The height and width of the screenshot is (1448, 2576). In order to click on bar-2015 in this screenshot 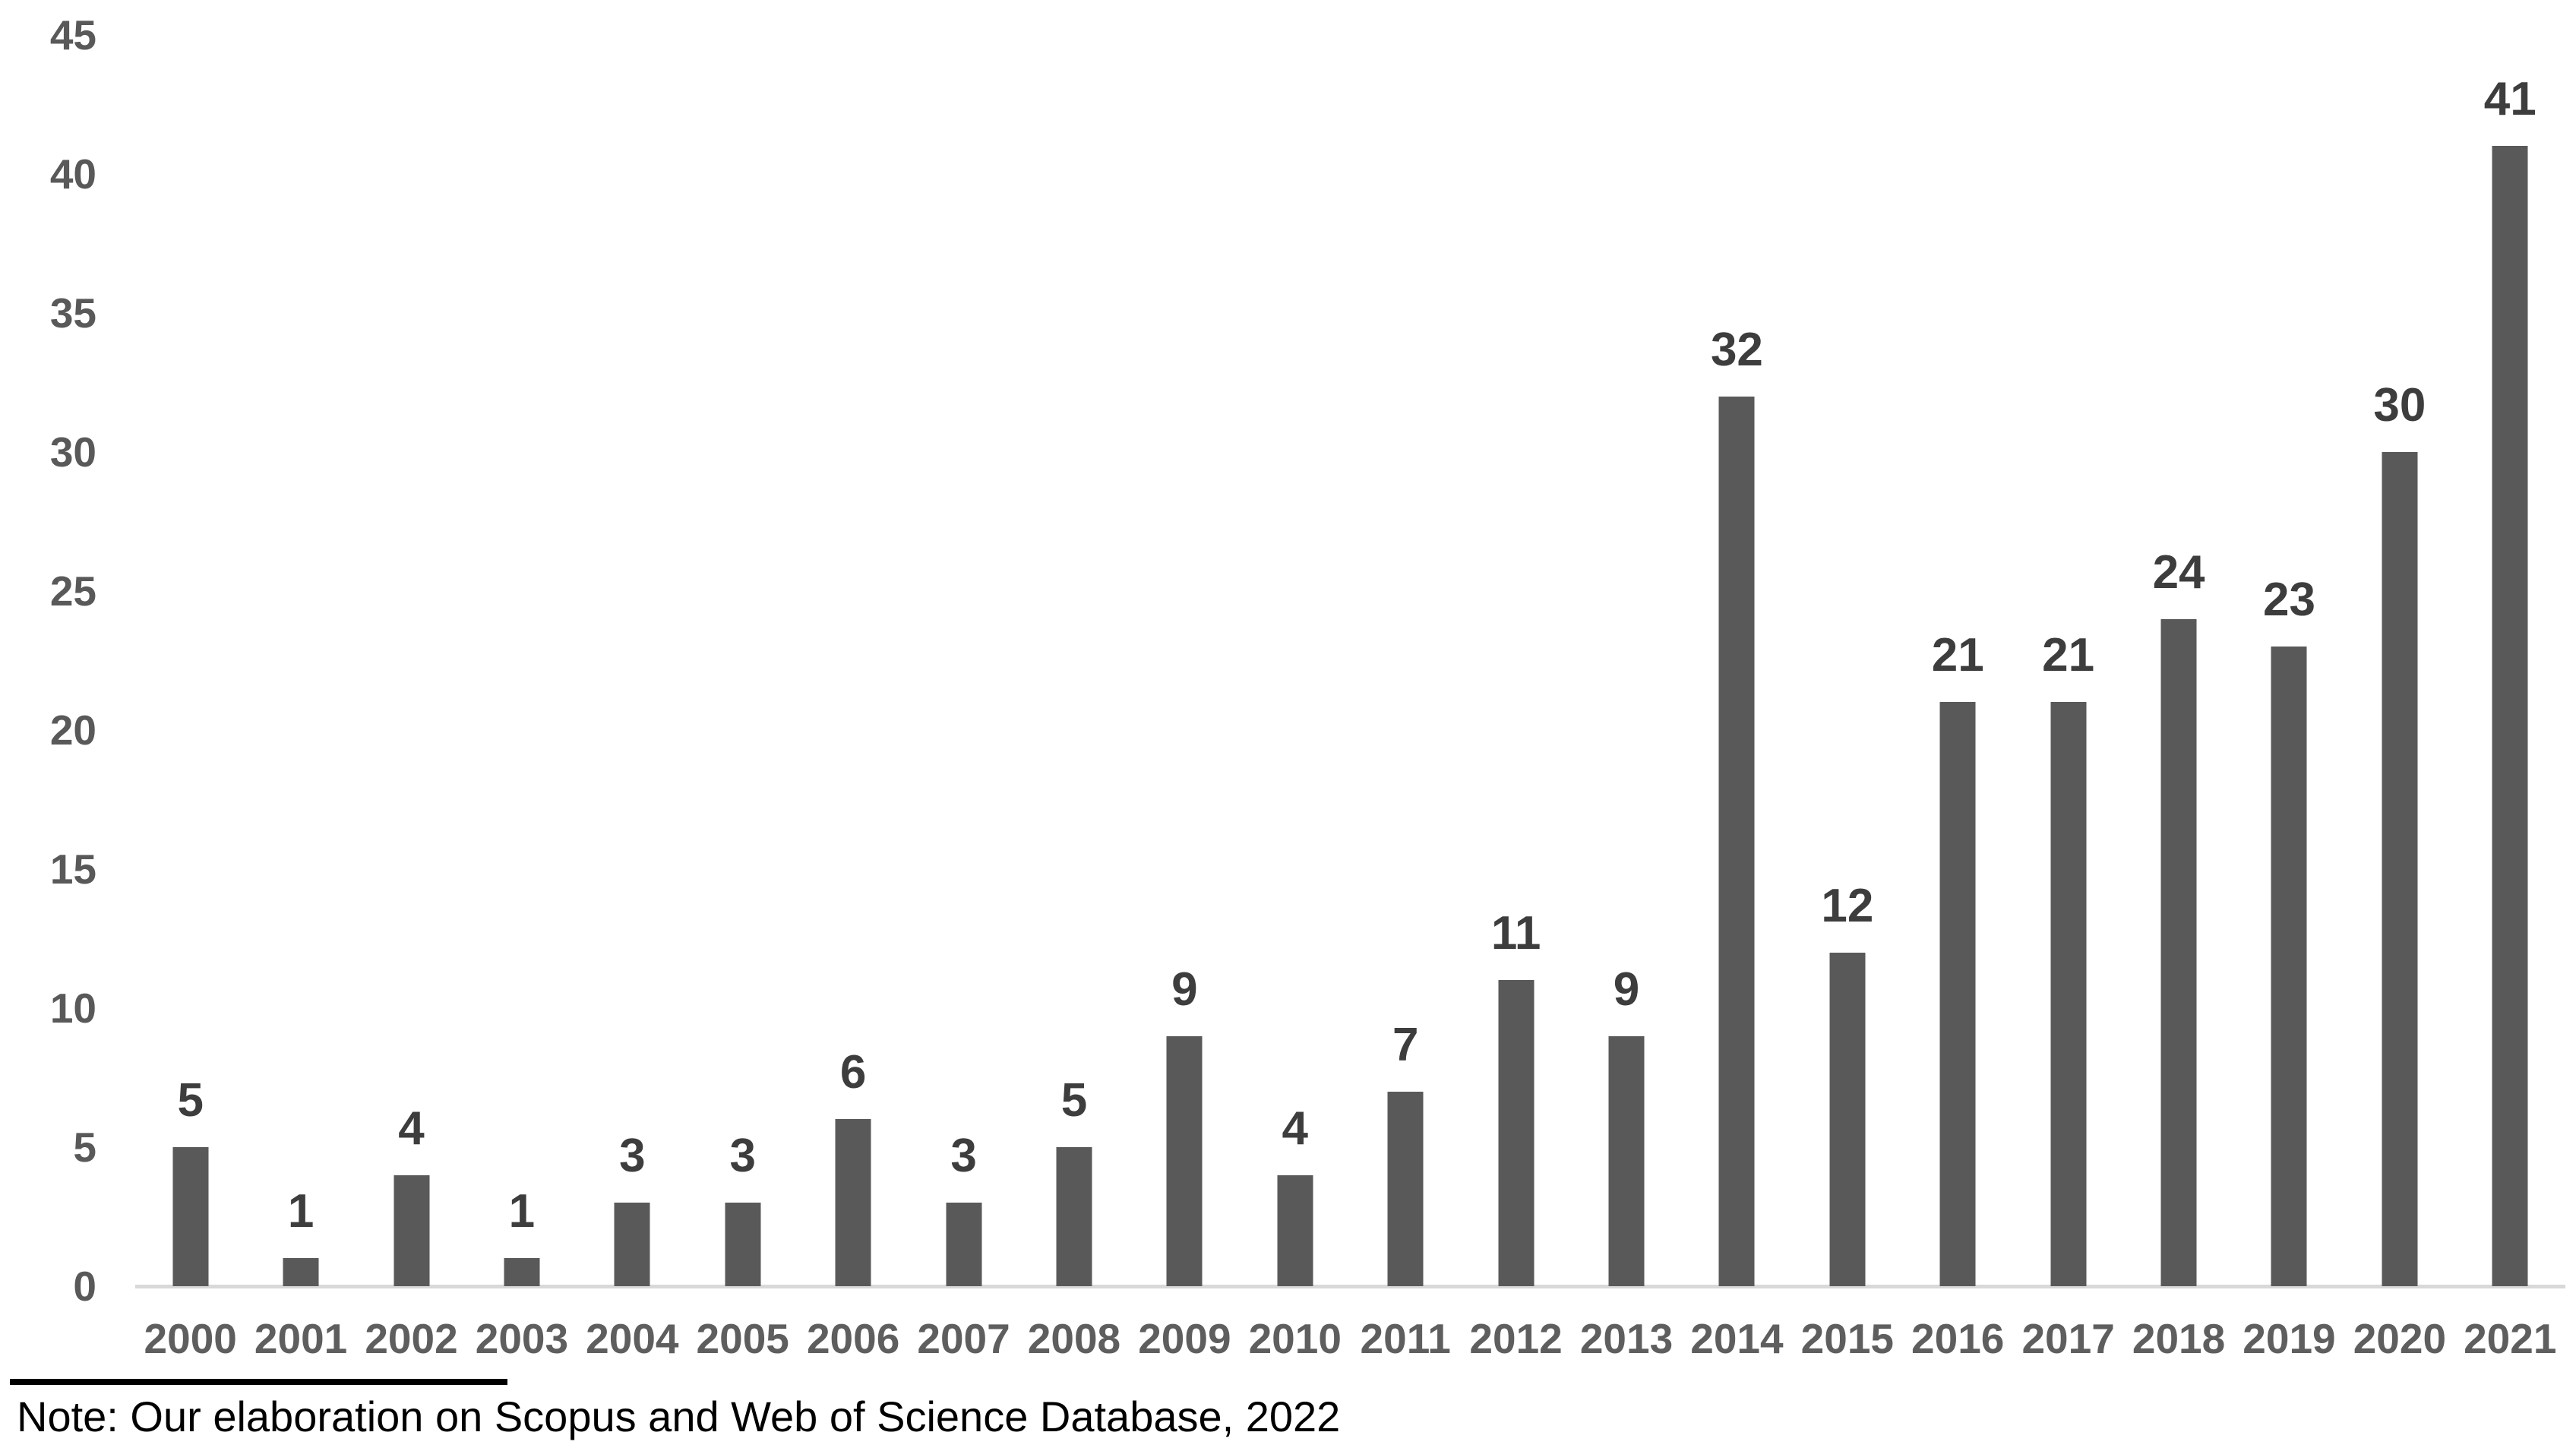, I will do `click(1847, 1119)`.